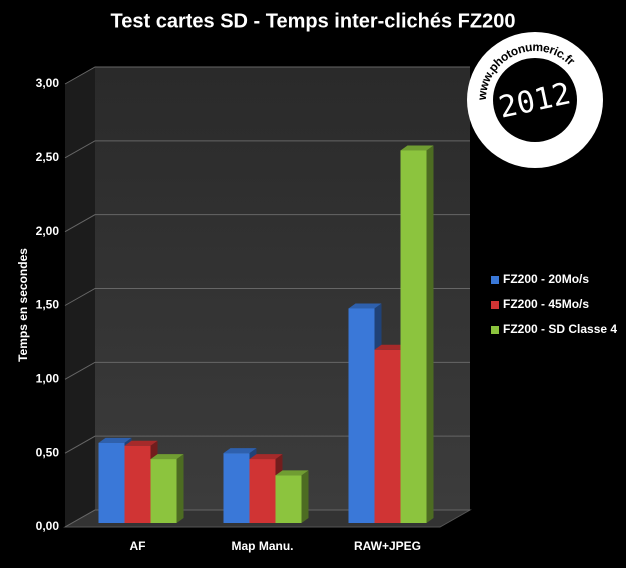 The width and height of the screenshot is (626, 568). What do you see at coordinates (48, 83) in the screenshot?
I see `y-tick-label: 3,00` at bounding box center [48, 83].